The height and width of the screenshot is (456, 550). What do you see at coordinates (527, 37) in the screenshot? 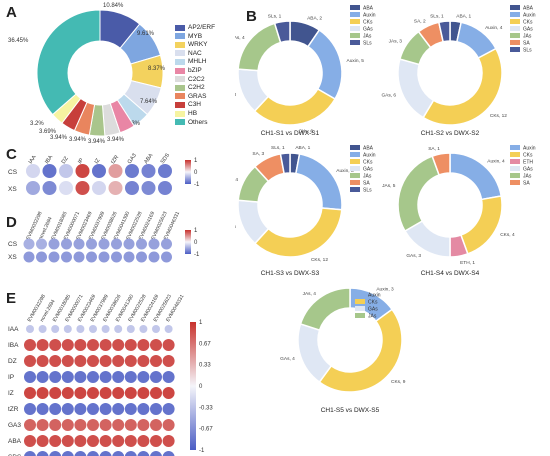
I see `panel-b-legend-label: JAs` at bounding box center [527, 37].